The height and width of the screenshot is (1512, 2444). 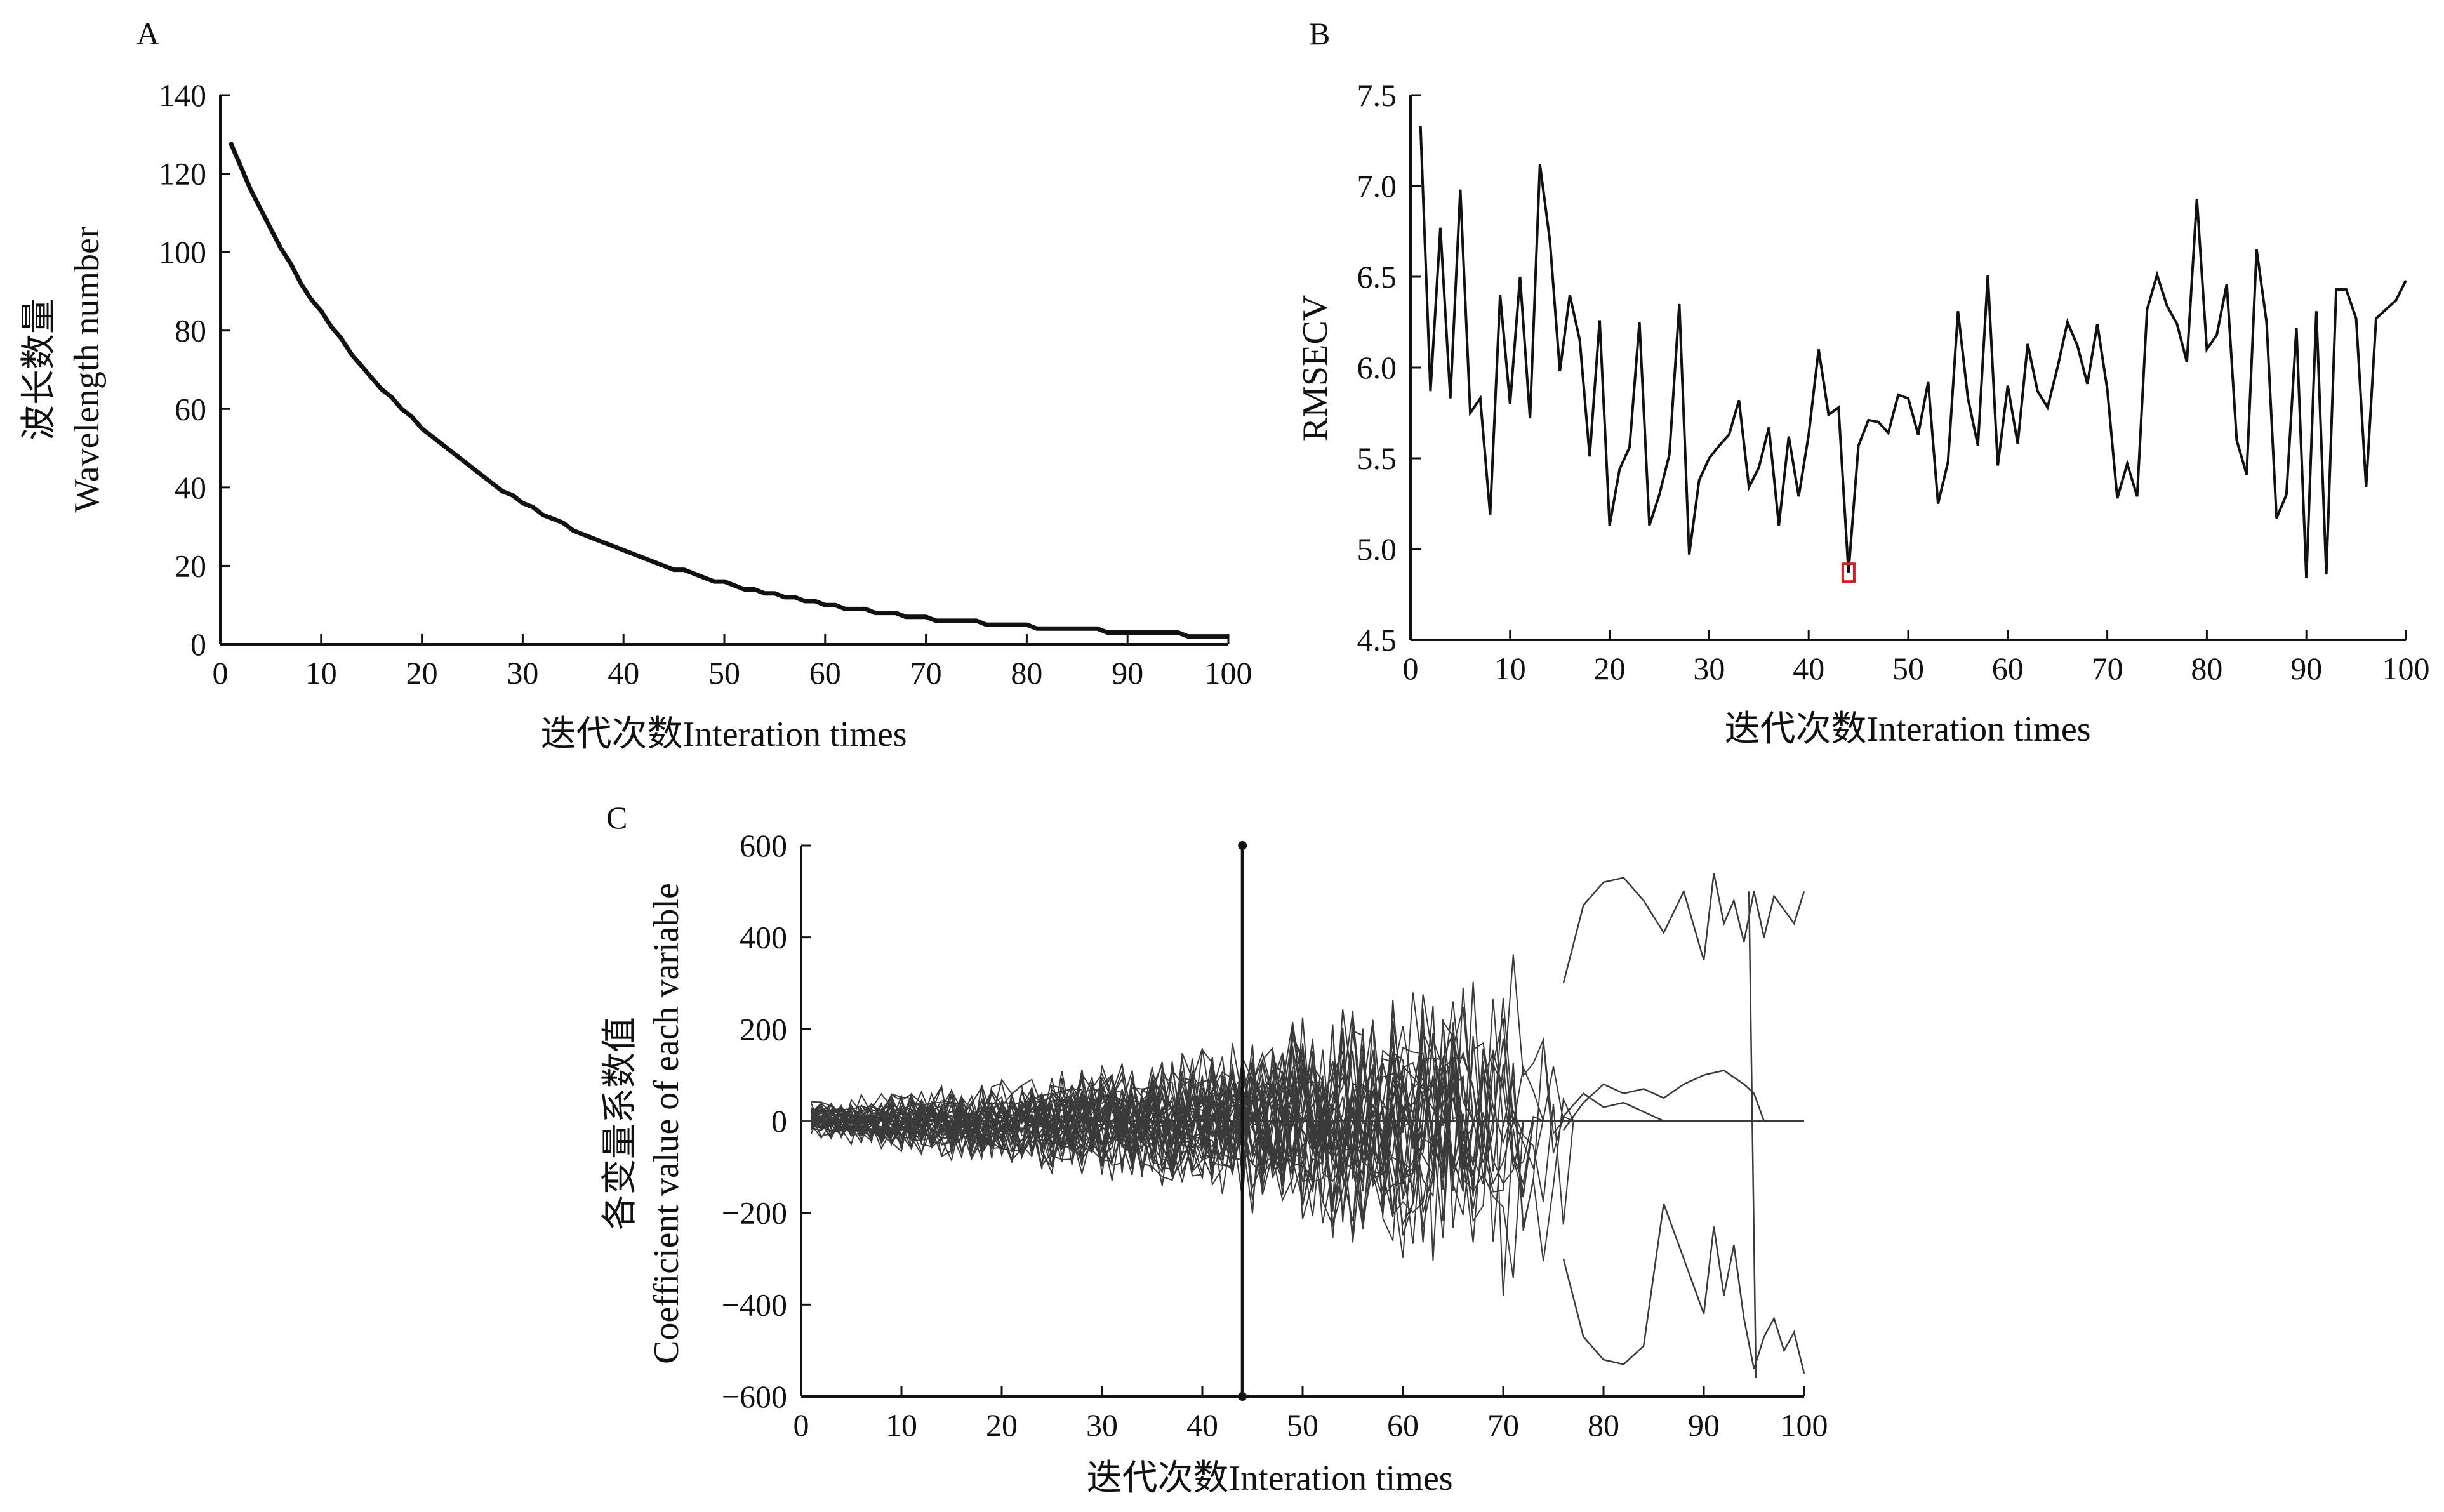 What do you see at coordinates (763, 937) in the screenshot?
I see `panel-c-ytick-label: 400` at bounding box center [763, 937].